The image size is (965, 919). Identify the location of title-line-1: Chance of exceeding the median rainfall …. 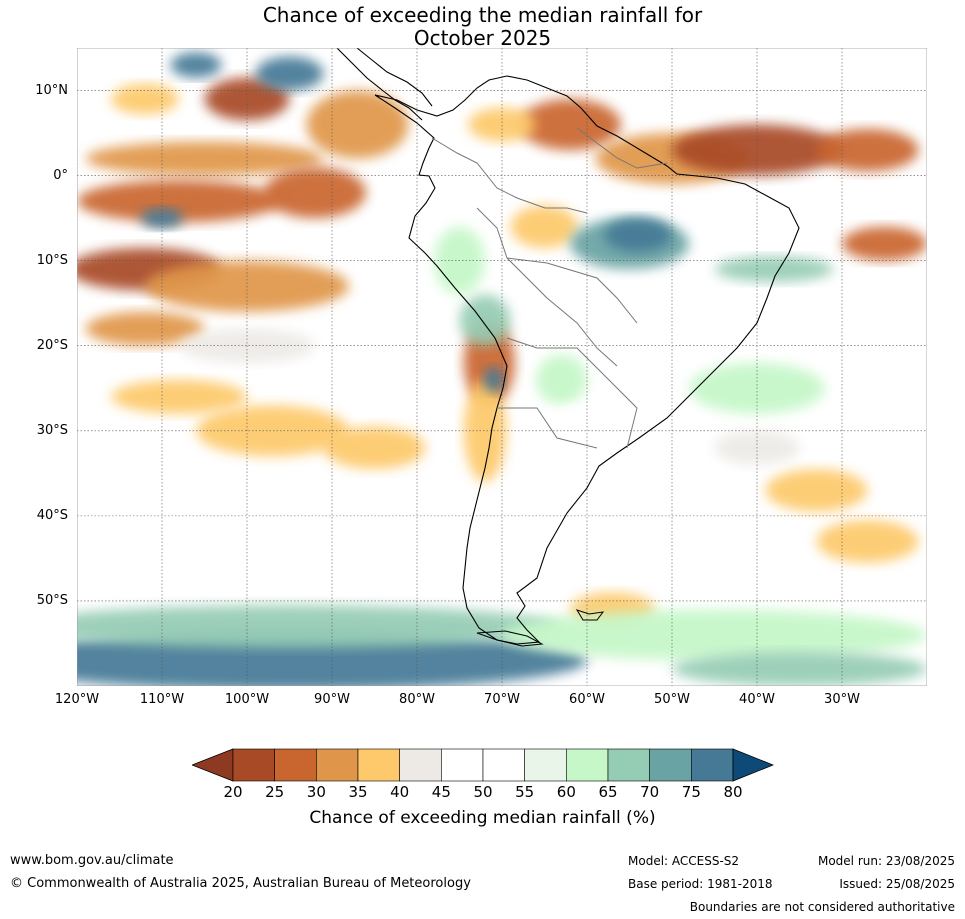
(482, 15).